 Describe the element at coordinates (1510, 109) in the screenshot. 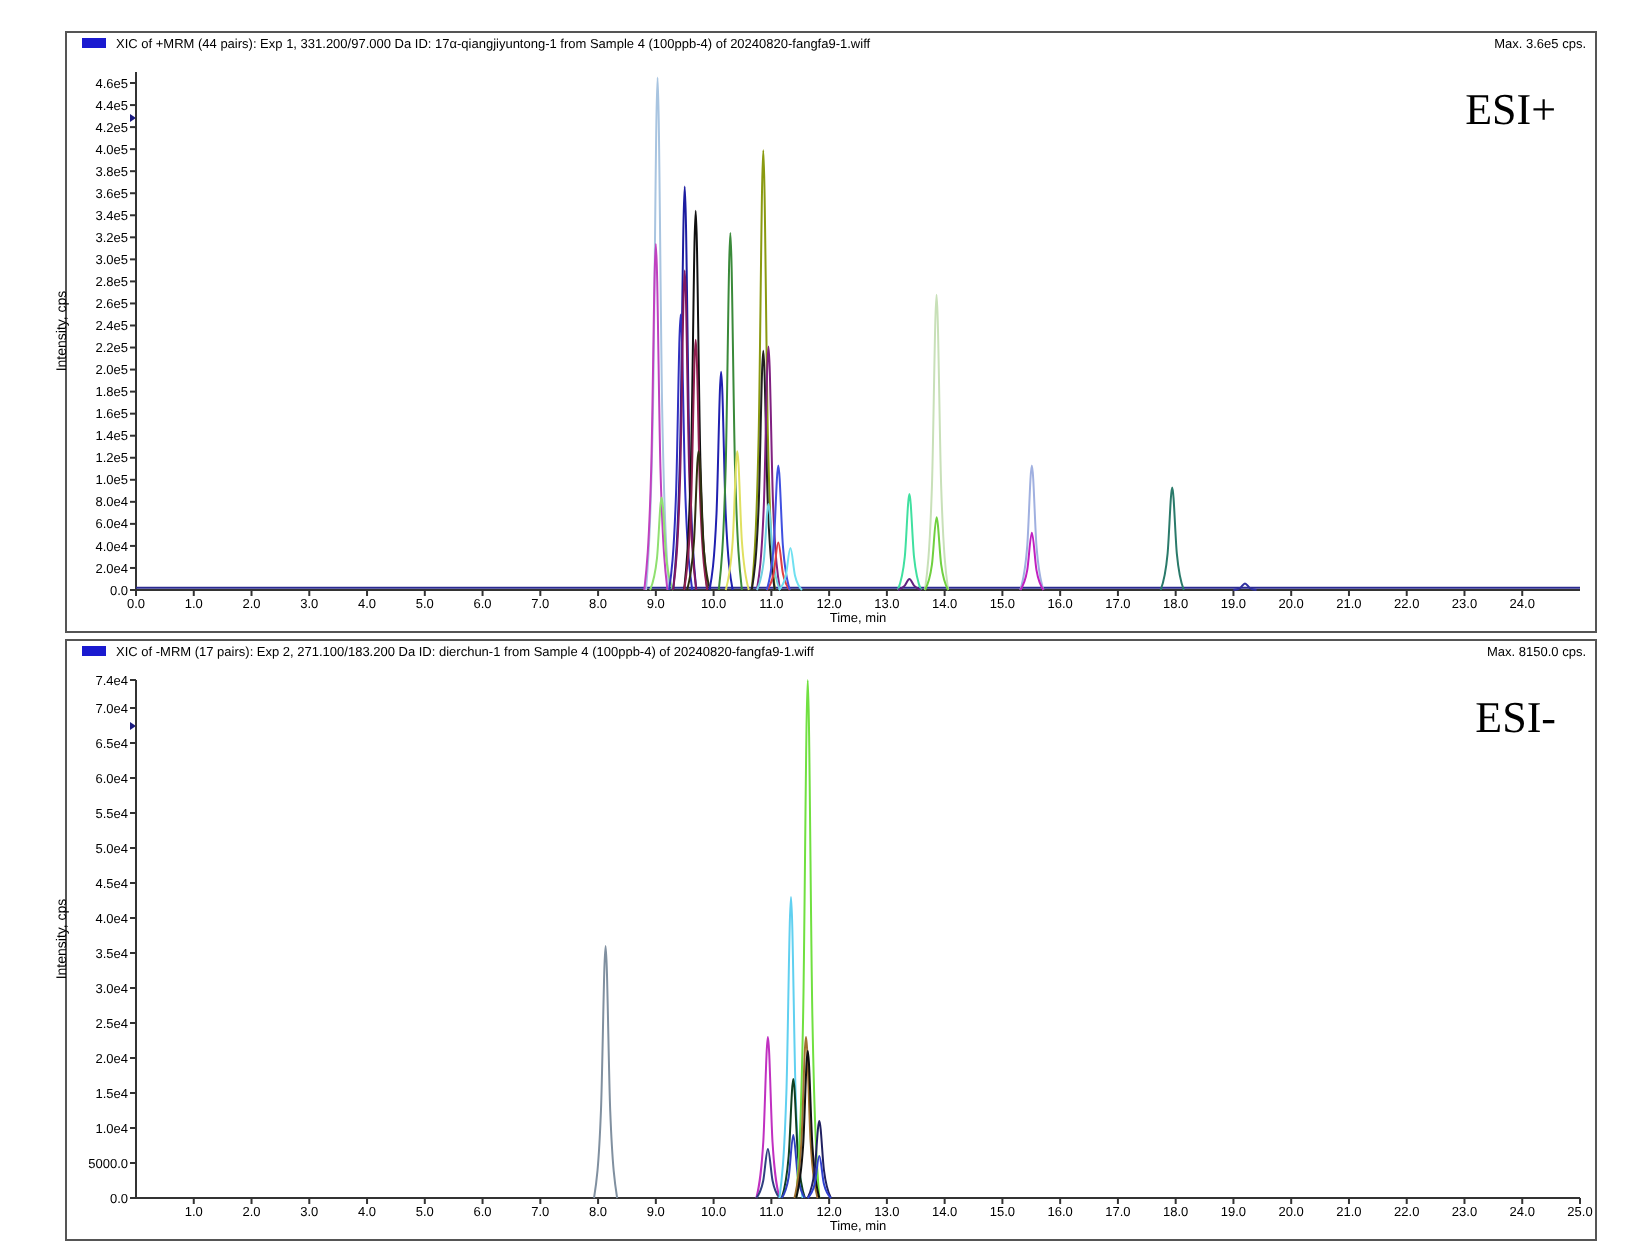

I see `annotation: ESI+` at that location.